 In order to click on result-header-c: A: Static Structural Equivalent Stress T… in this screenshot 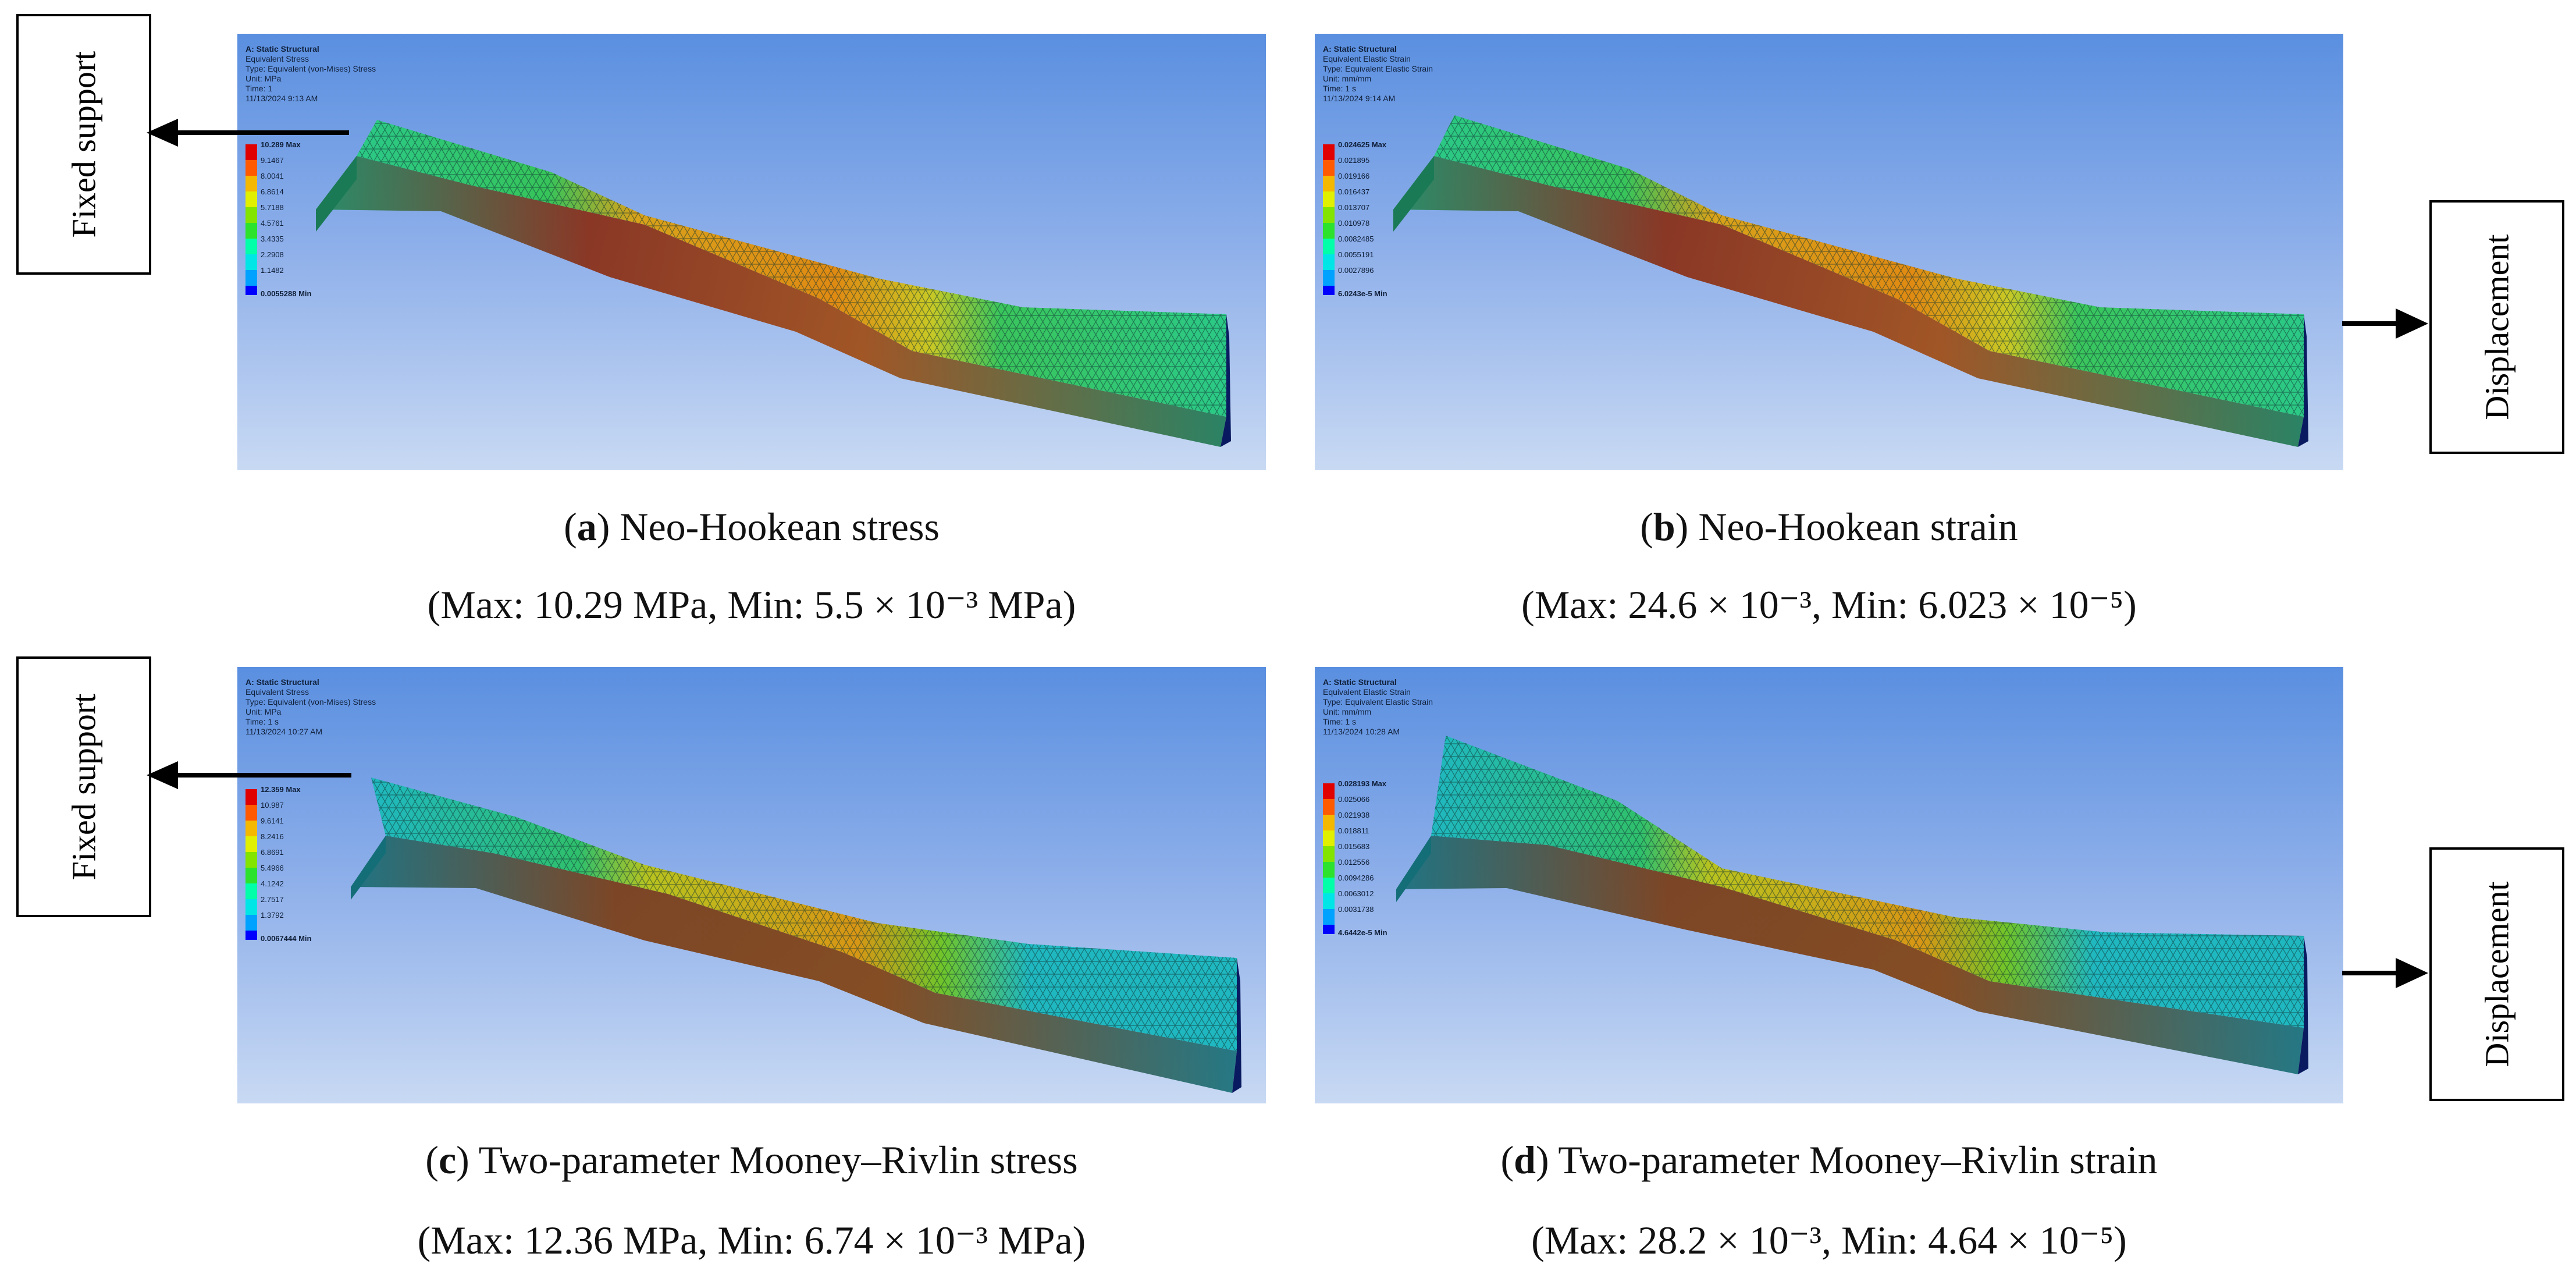, I will do `click(311, 706)`.